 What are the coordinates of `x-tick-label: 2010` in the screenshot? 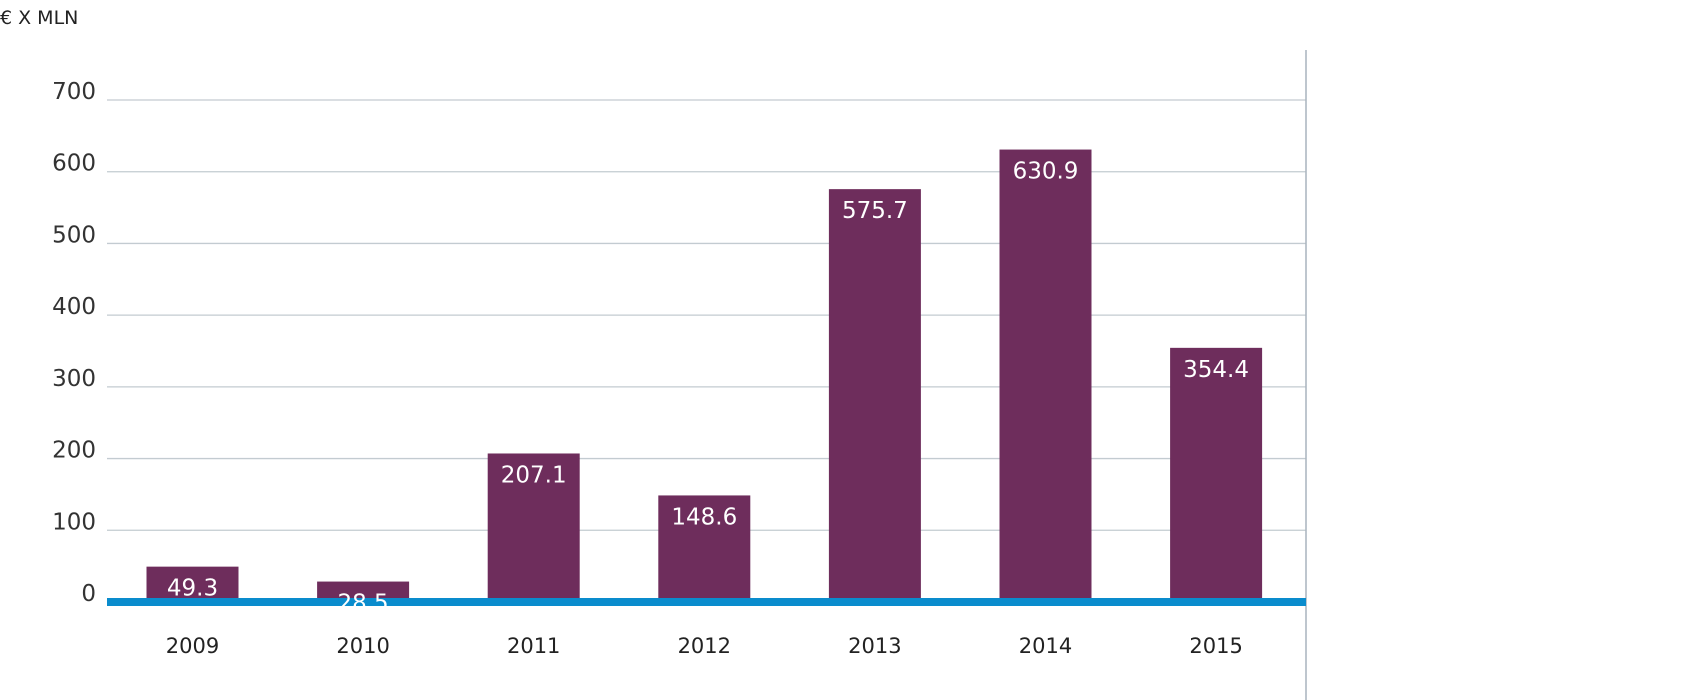 It's located at (362, 646).